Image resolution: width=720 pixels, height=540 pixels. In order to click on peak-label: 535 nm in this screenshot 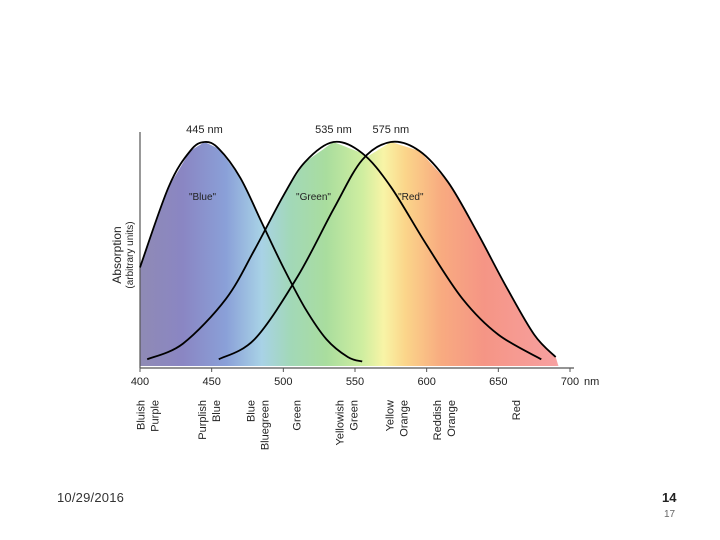, I will do `click(333, 130)`.